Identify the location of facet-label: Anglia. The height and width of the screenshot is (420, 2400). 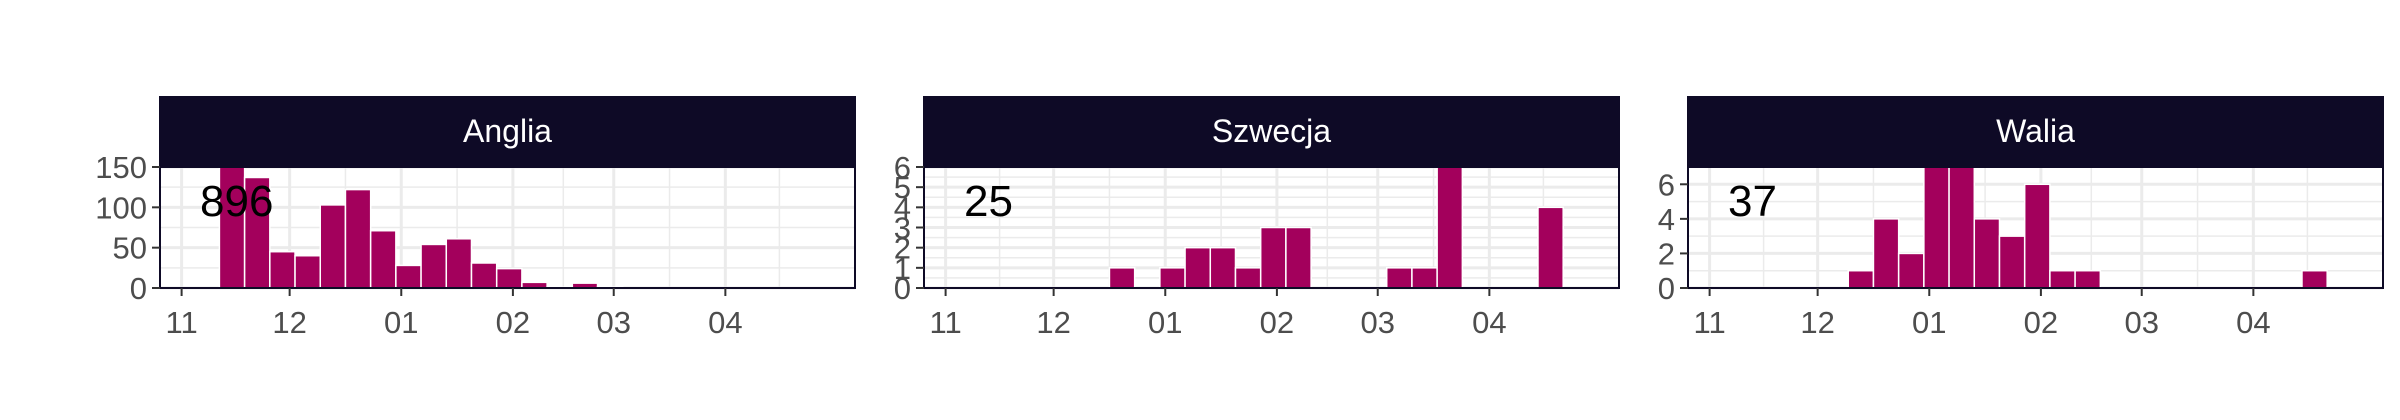
(507, 131).